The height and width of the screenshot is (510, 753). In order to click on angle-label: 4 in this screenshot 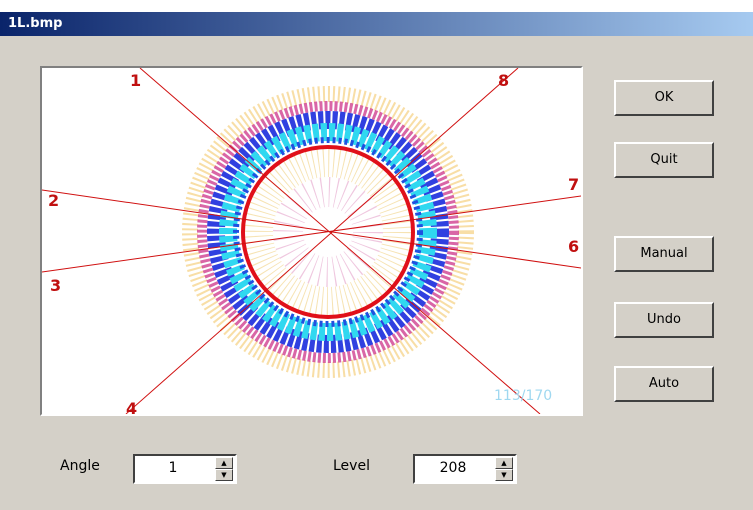, I will do `click(131, 406)`.